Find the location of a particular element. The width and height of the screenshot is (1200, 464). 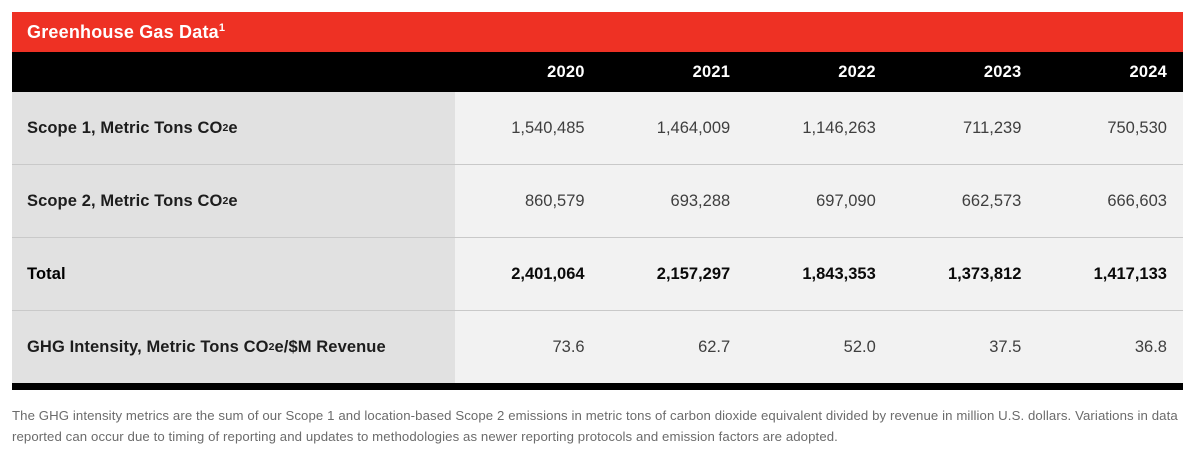

value-cell: 1,417,133 is located at coordinates (1110, 274).